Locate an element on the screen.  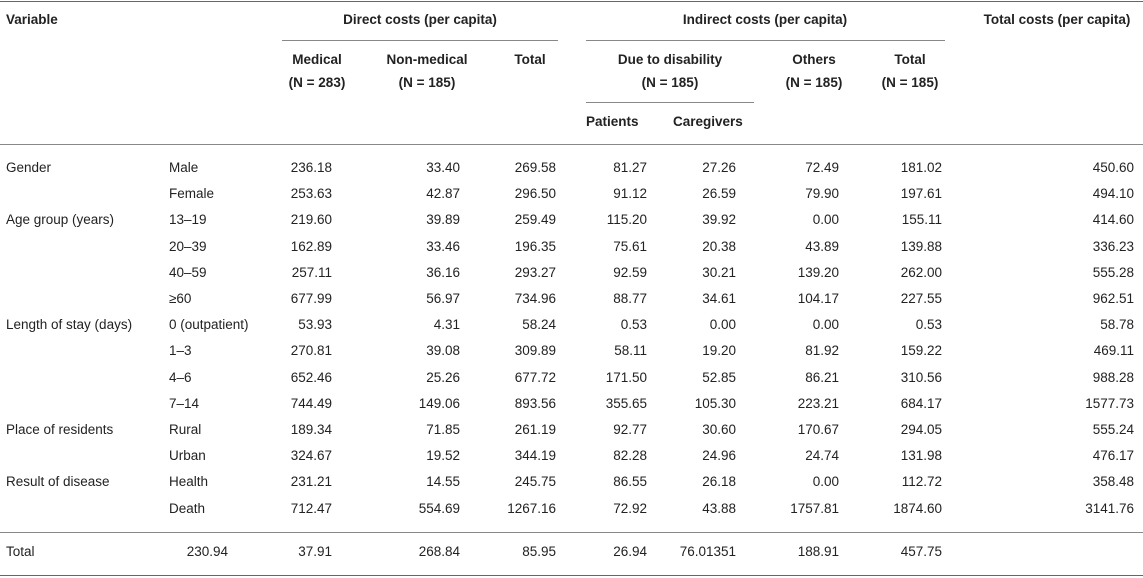
table-cell: 219.60 is located at coordinates (311, 219).